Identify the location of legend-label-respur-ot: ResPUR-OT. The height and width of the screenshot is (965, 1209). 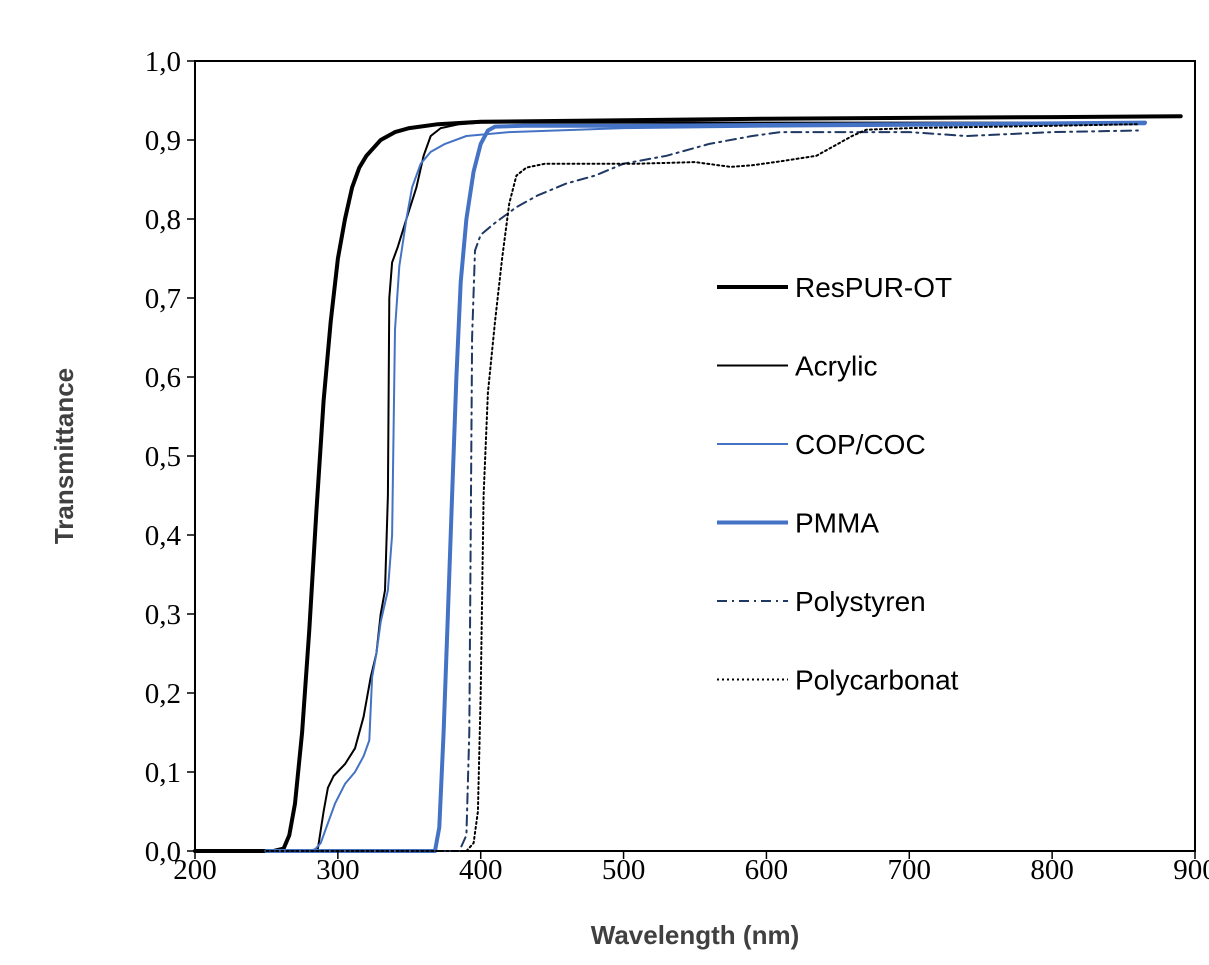
(873, 287).